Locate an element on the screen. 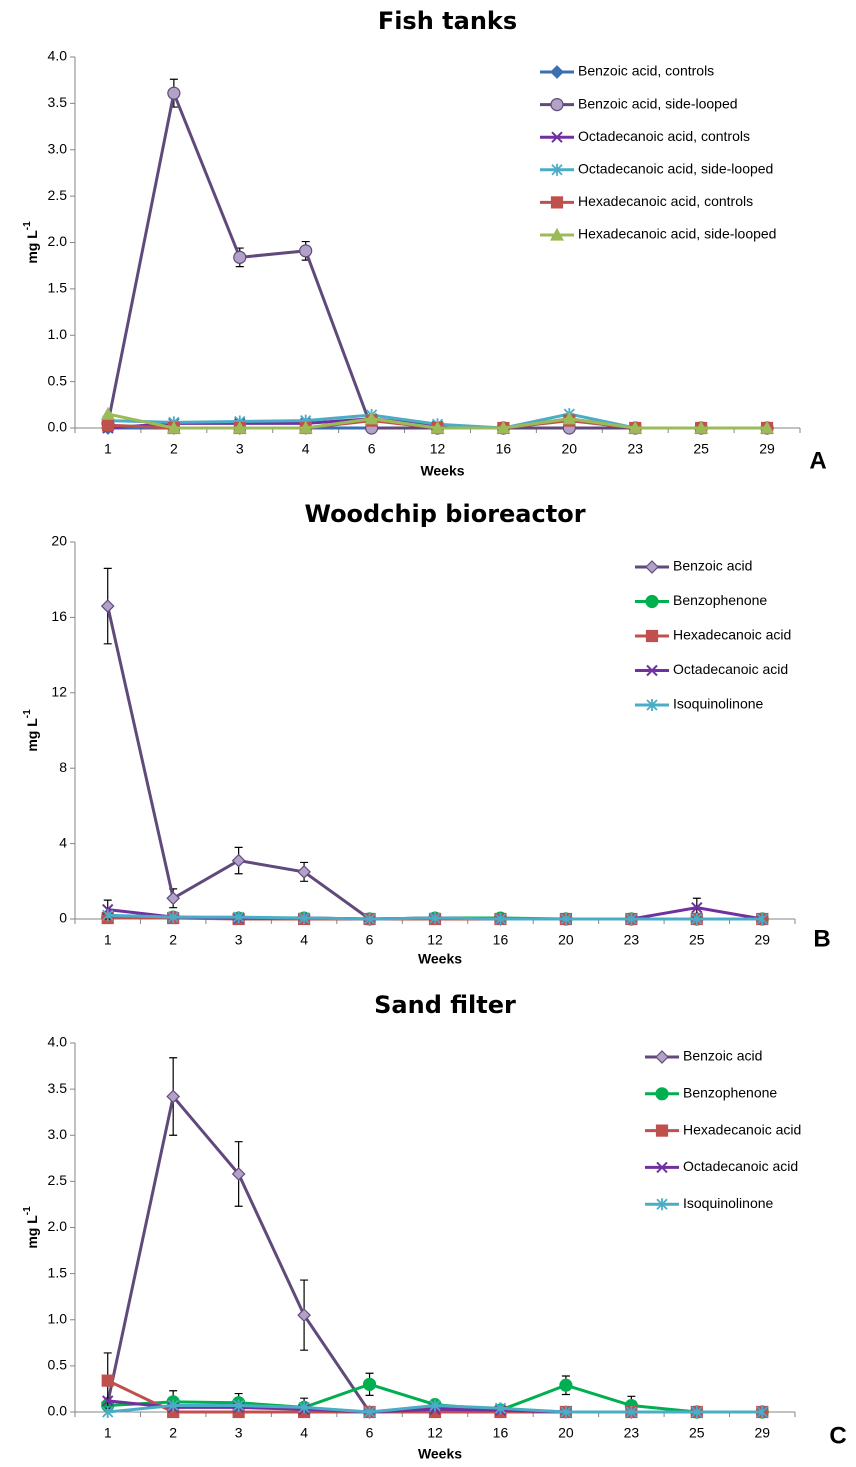 The width and height of the screenshot is (856, 1467). y-tick-label: 16 is located at coordinates (59, 616).